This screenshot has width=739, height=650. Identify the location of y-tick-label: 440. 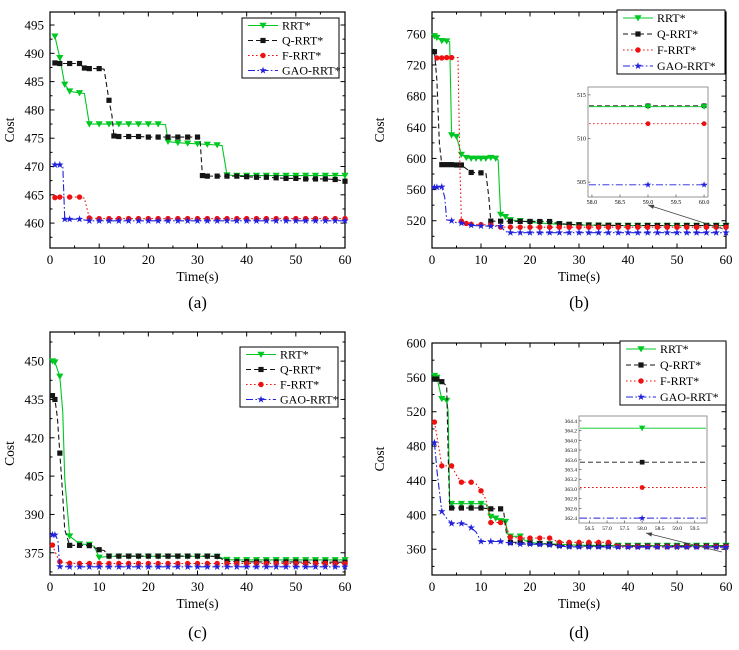
(417, 480).